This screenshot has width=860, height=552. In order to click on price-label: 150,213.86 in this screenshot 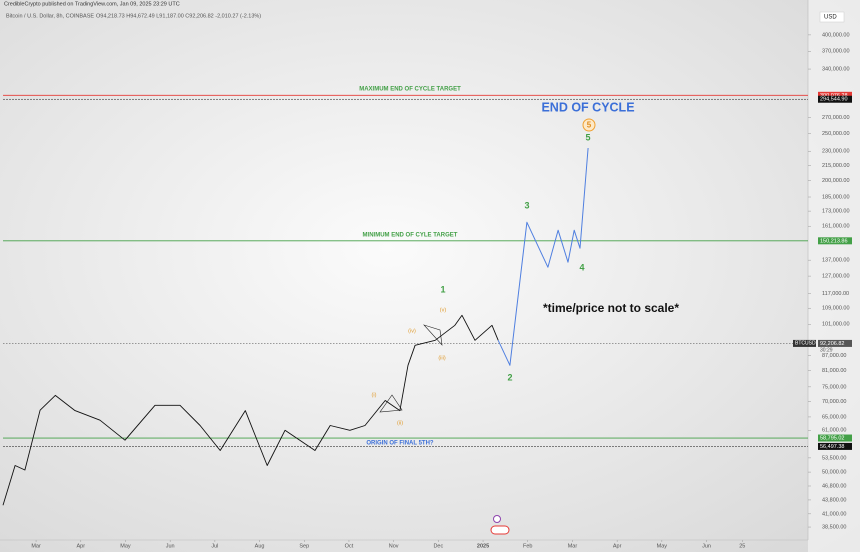, I will do `click(834, 241)`.